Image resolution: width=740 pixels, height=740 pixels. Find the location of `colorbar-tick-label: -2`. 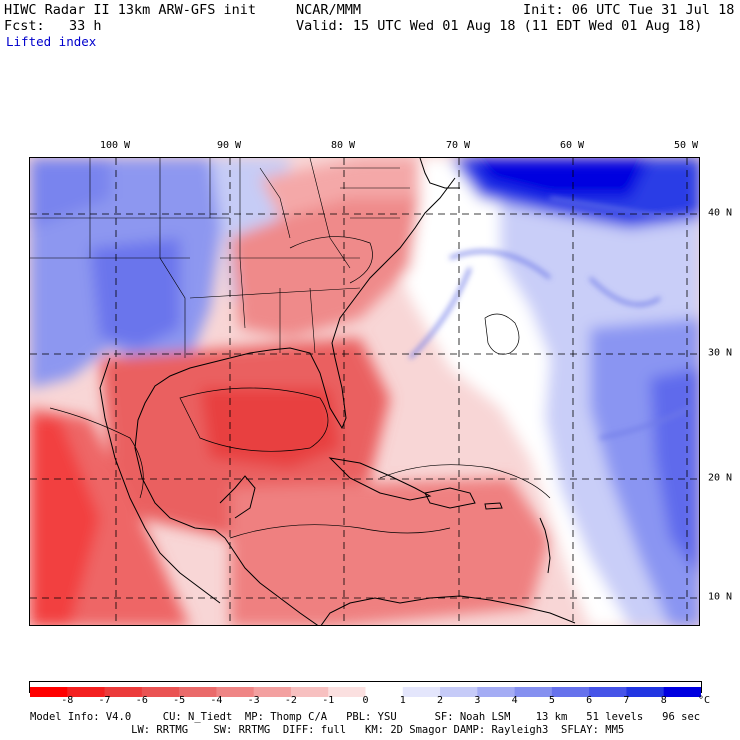

colorbar-tick-label: -2 is located at coordinates (290, 700).